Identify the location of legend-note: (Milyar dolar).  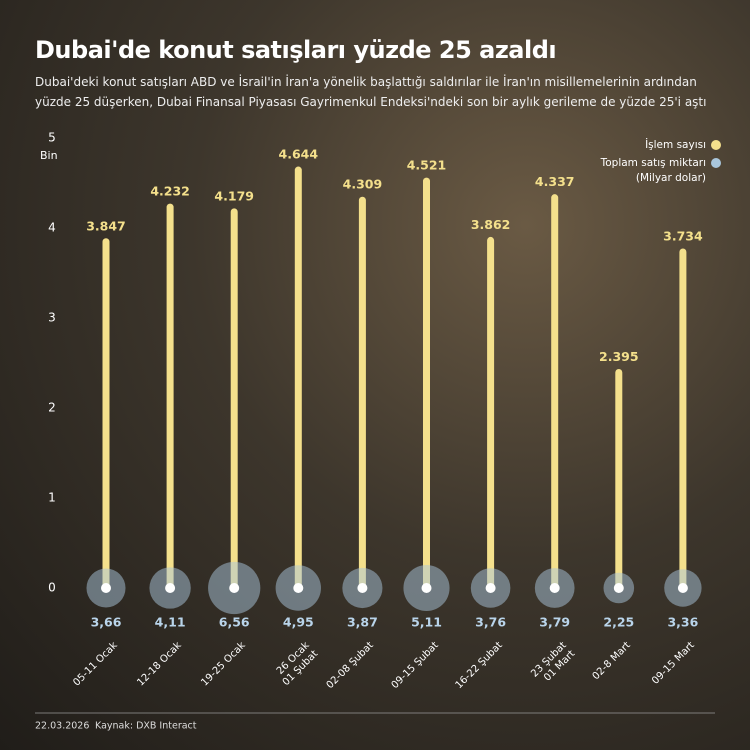
(671, 178).